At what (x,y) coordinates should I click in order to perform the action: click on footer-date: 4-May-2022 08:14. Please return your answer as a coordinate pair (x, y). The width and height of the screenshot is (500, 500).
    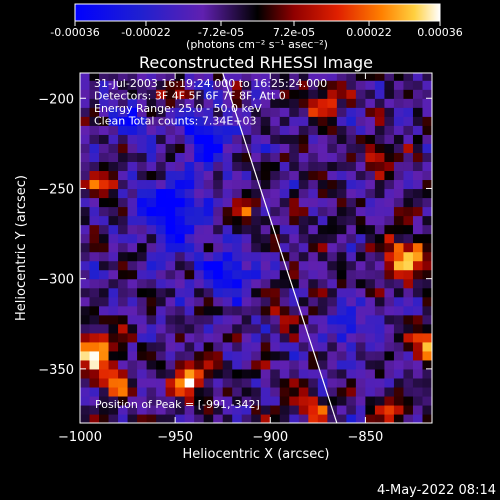
    Looking at the image, I should click on (436, 490).